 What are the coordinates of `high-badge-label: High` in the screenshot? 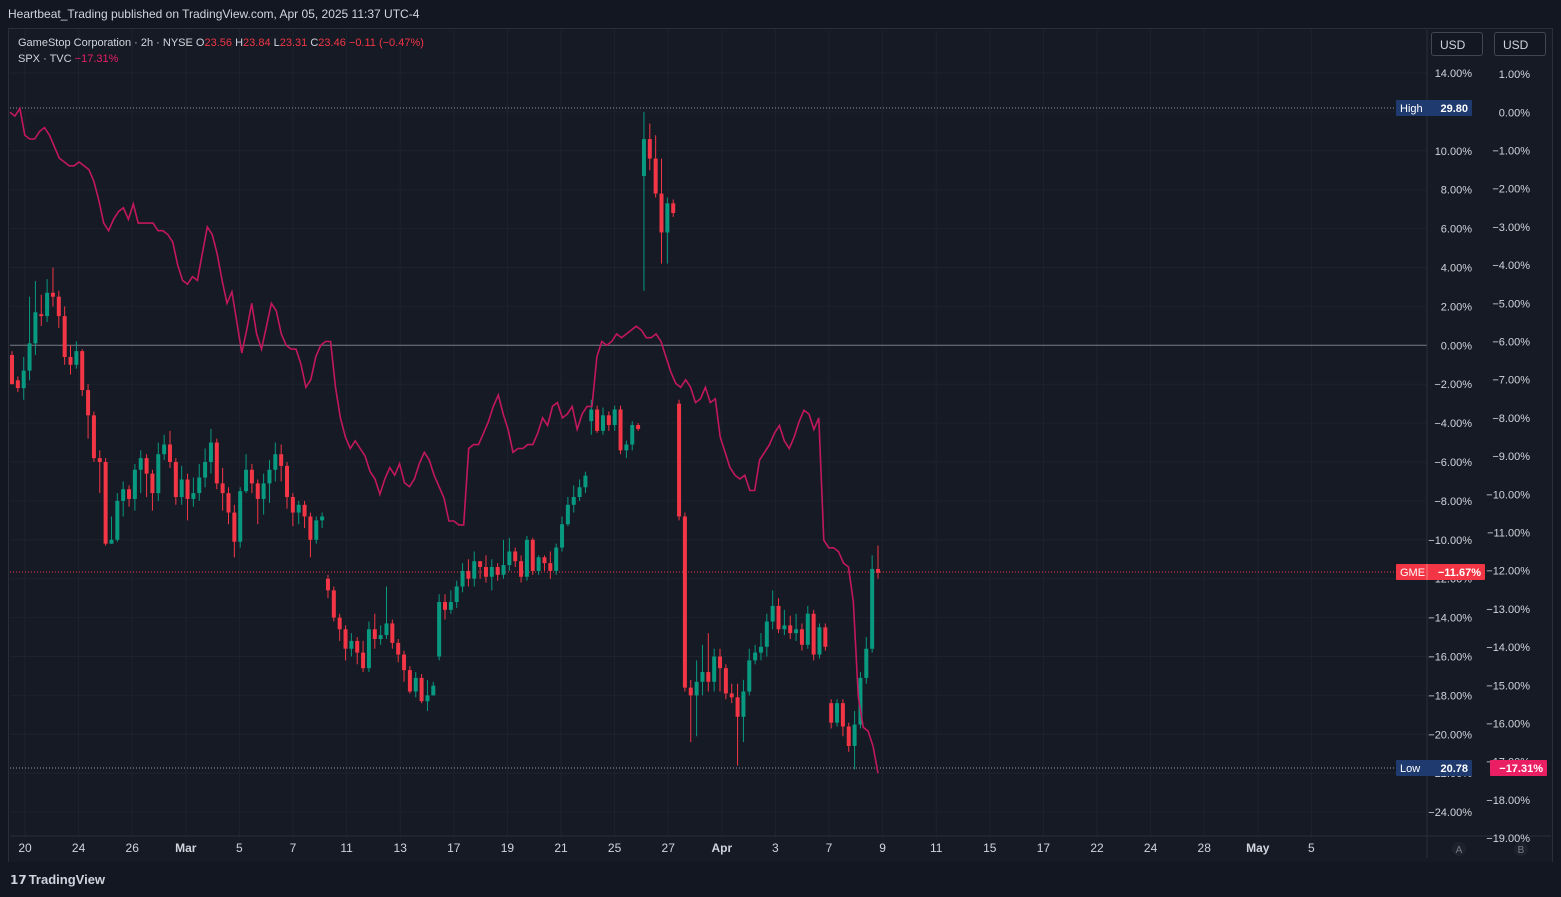 It's located at (1411, 109).